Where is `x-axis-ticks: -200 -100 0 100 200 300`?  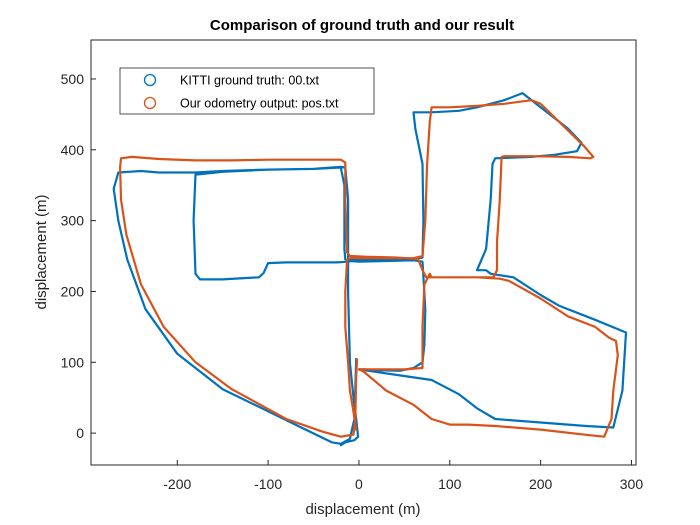 x-axis-ticks: -200 -100 0 100 200 300 is located at coordinates (403, 476).